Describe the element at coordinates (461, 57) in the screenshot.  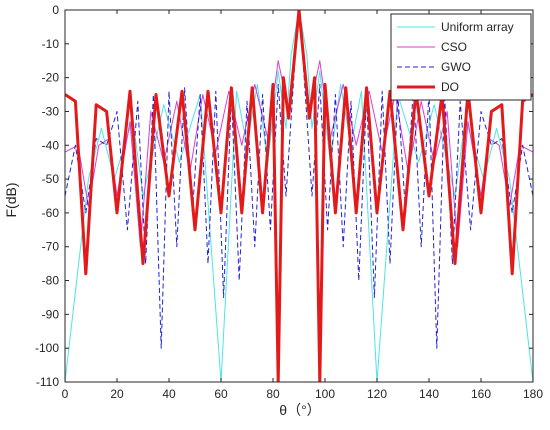
I see `legend: Uniform array CSO GWO DO` at that location.